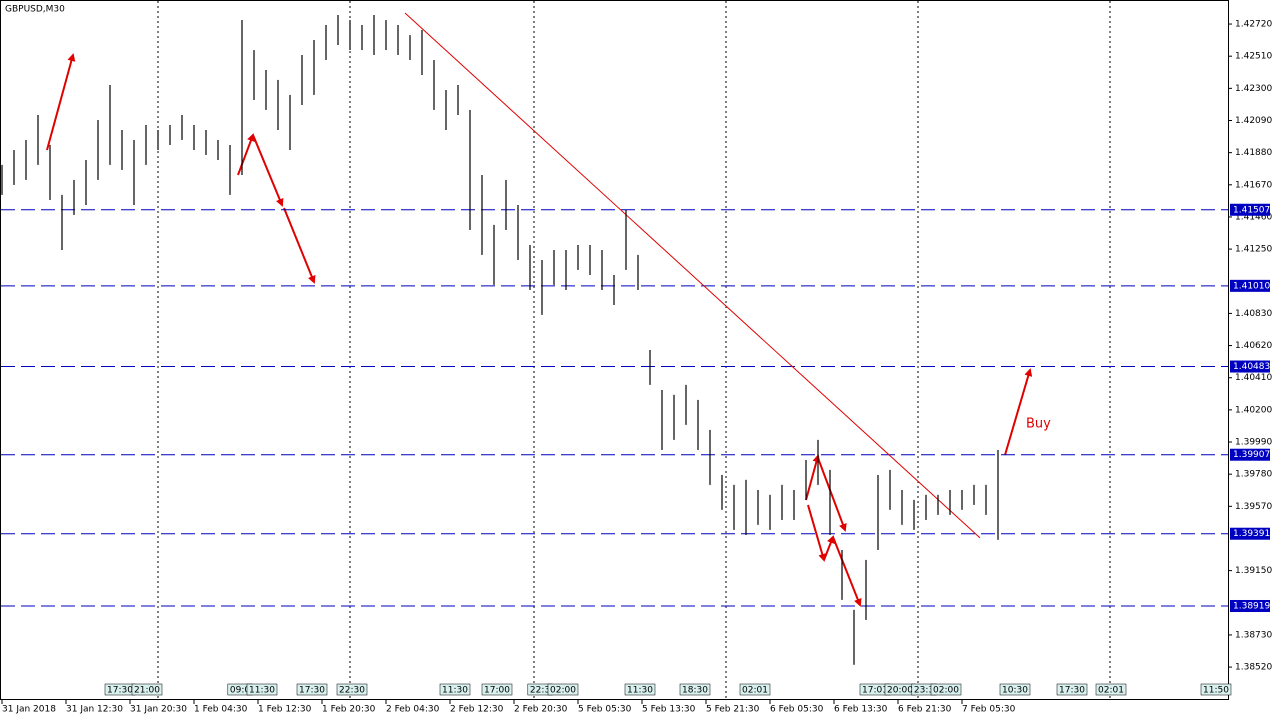 This screenshot has width=1280, height=720. What do you see at coordinates (1253, 121) in the screenshot?
I see `y-tick-label: 1.42090` at bounding box center [1253, 121].